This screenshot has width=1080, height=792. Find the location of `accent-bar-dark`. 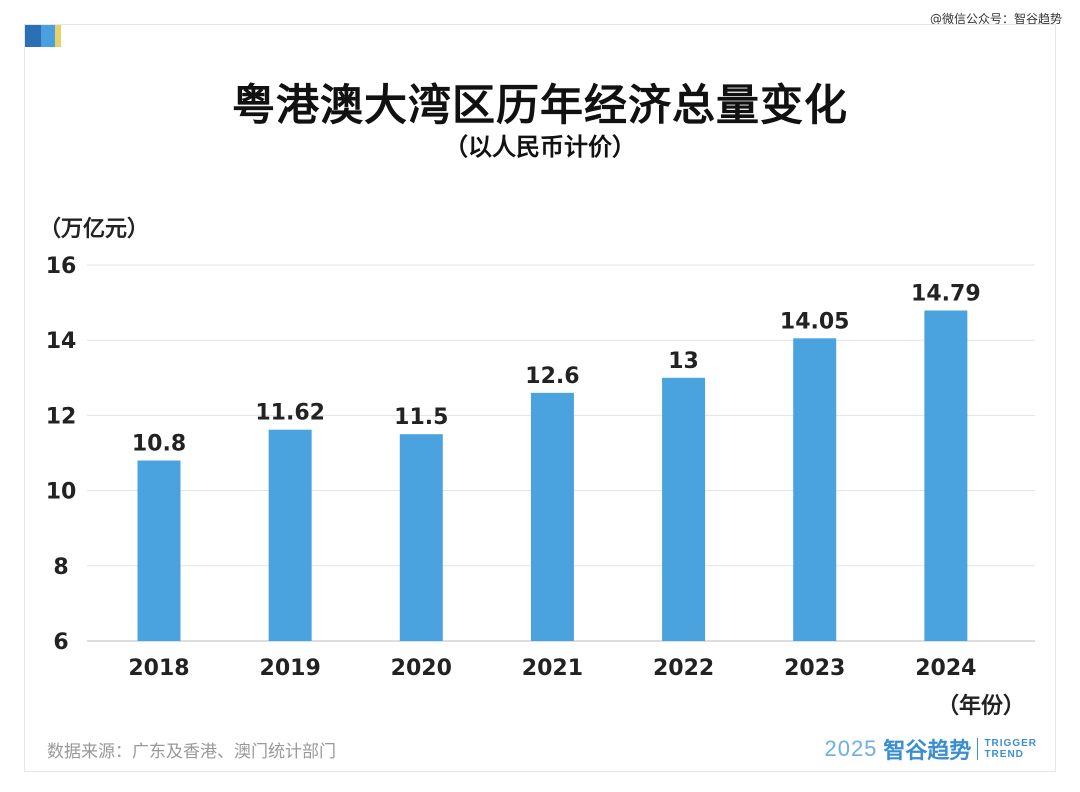

accent-bar-dark is located at coordinates (33, 36).